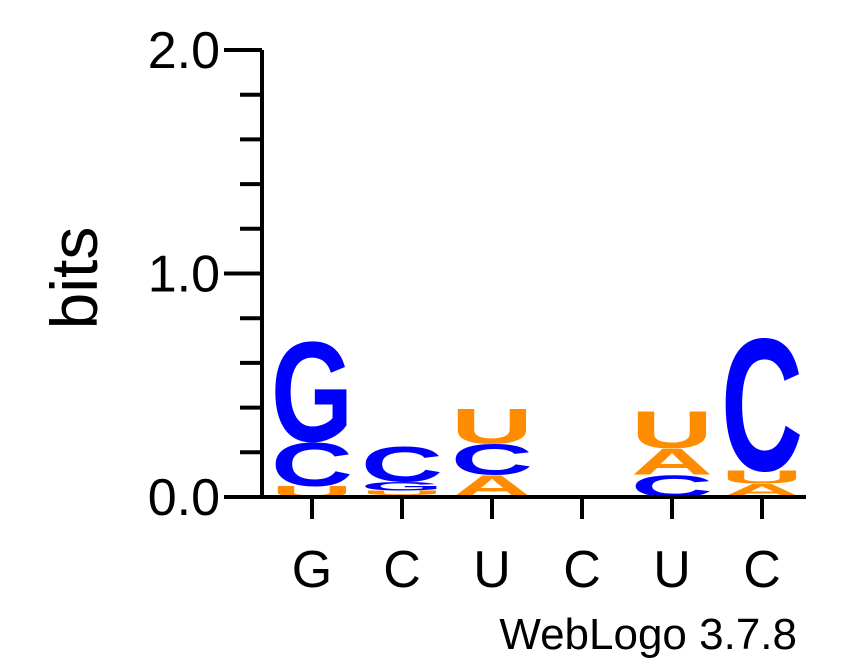 This screenshot has width=850, height=667. I want to click on y-tick-label: 2.0, so click(184, 51).